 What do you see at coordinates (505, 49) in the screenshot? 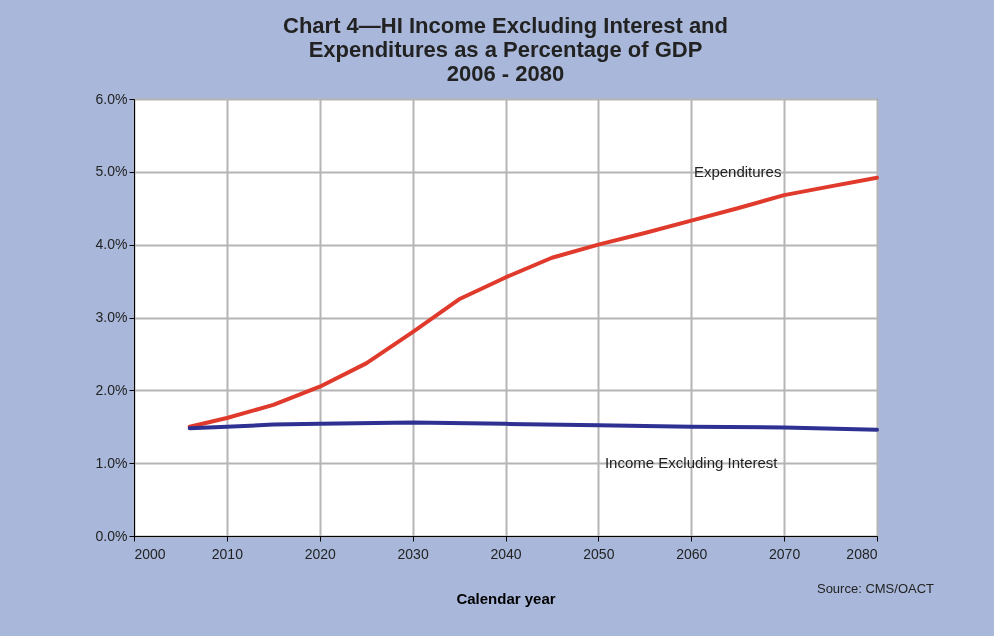
I see `text: Expenditures as a Percentage of GDP` at bounding box center [505, 49].